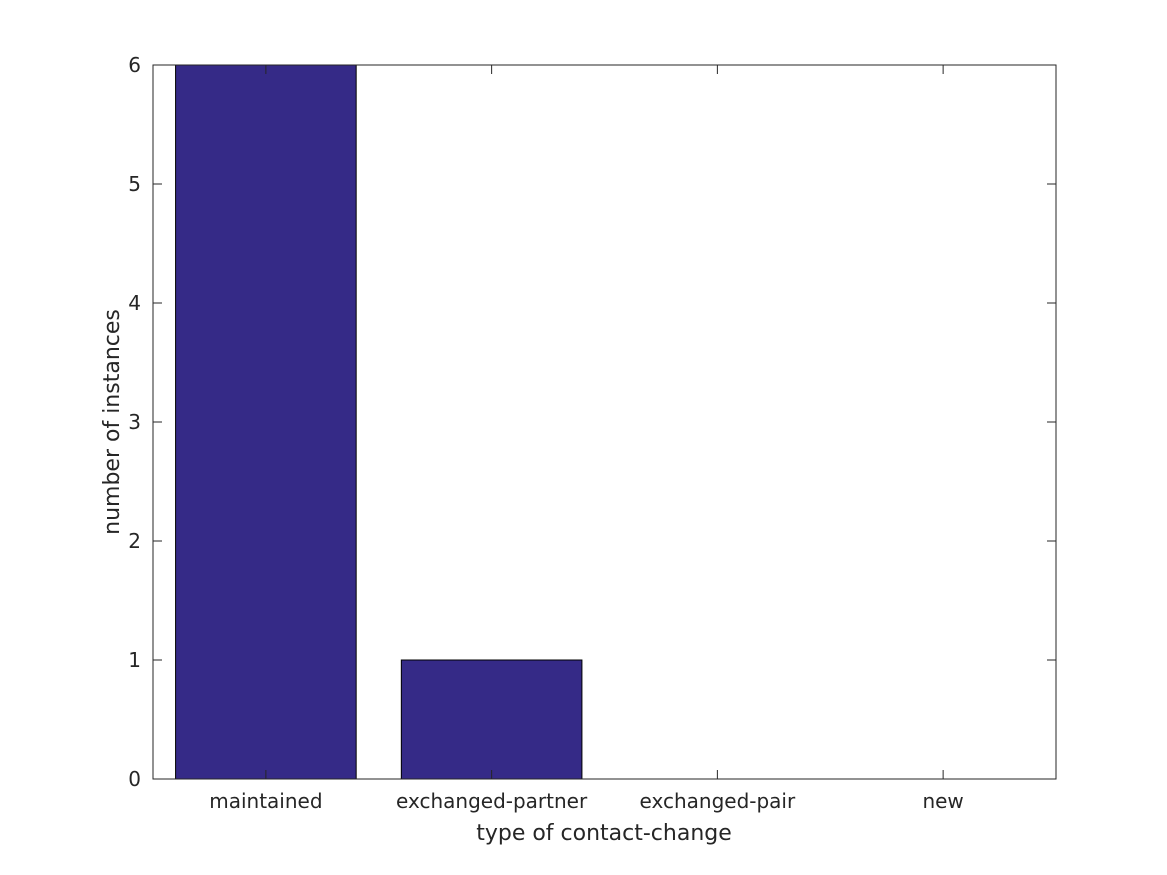  I want to click on x-tick-label: exchanged-partner, so click(492, 801).